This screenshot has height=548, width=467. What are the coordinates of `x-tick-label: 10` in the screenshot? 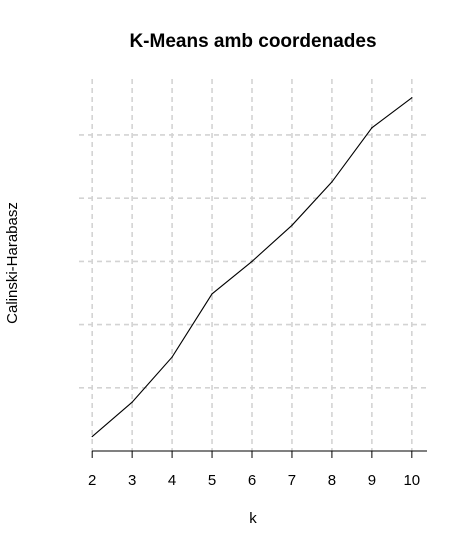 It's located at (411, 480).